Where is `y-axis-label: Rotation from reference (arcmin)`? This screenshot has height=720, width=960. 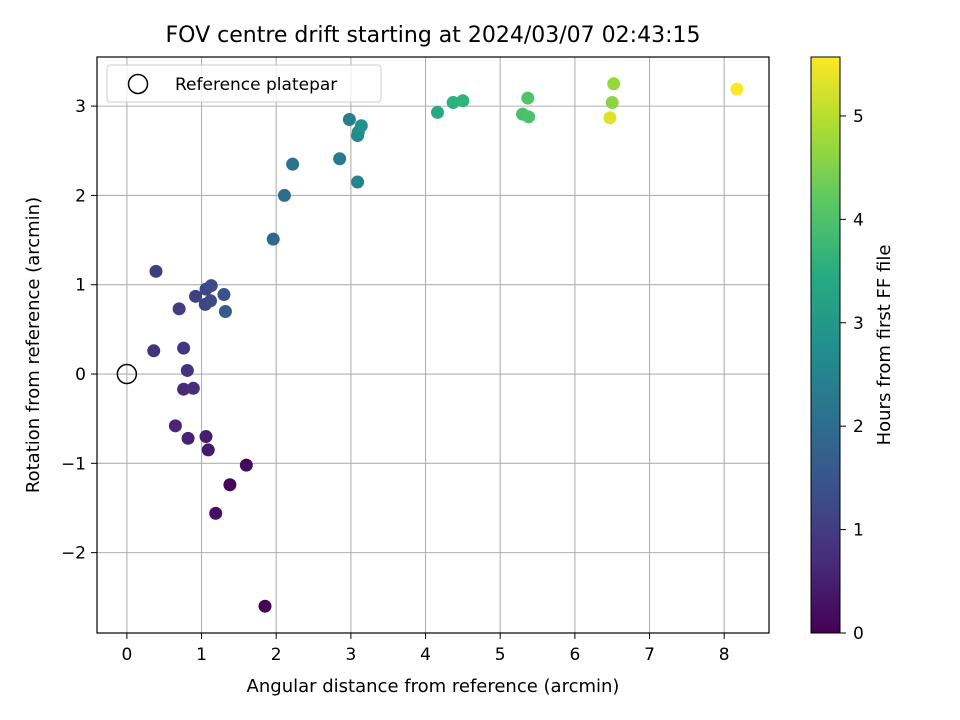
y-axis-label: Rotation from reference (arcmin) is located at coordinates (33, 345).